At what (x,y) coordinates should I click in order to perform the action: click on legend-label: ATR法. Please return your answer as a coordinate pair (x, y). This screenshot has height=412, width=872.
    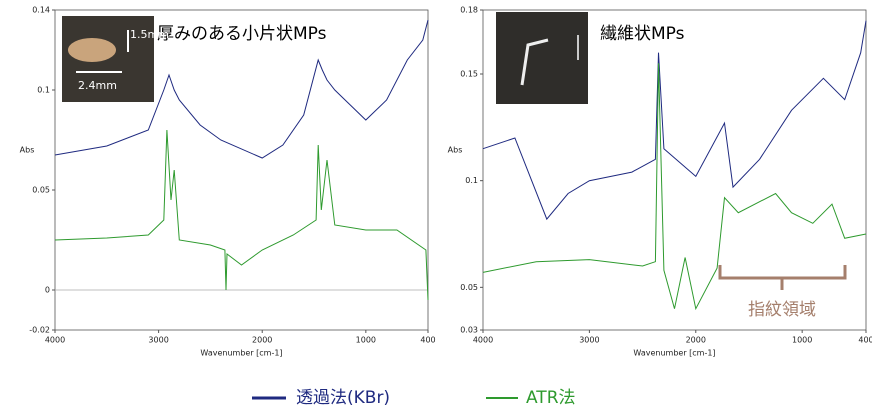
    Looking at the image, I should click on (551, 398).